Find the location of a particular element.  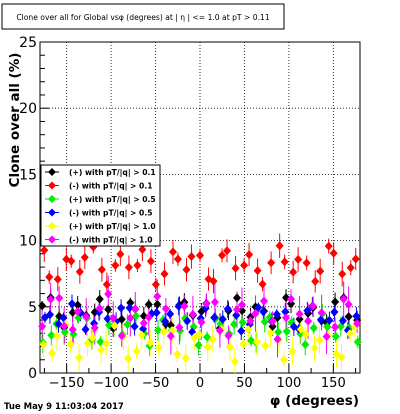

title-box is located at coordinates (143, 16).